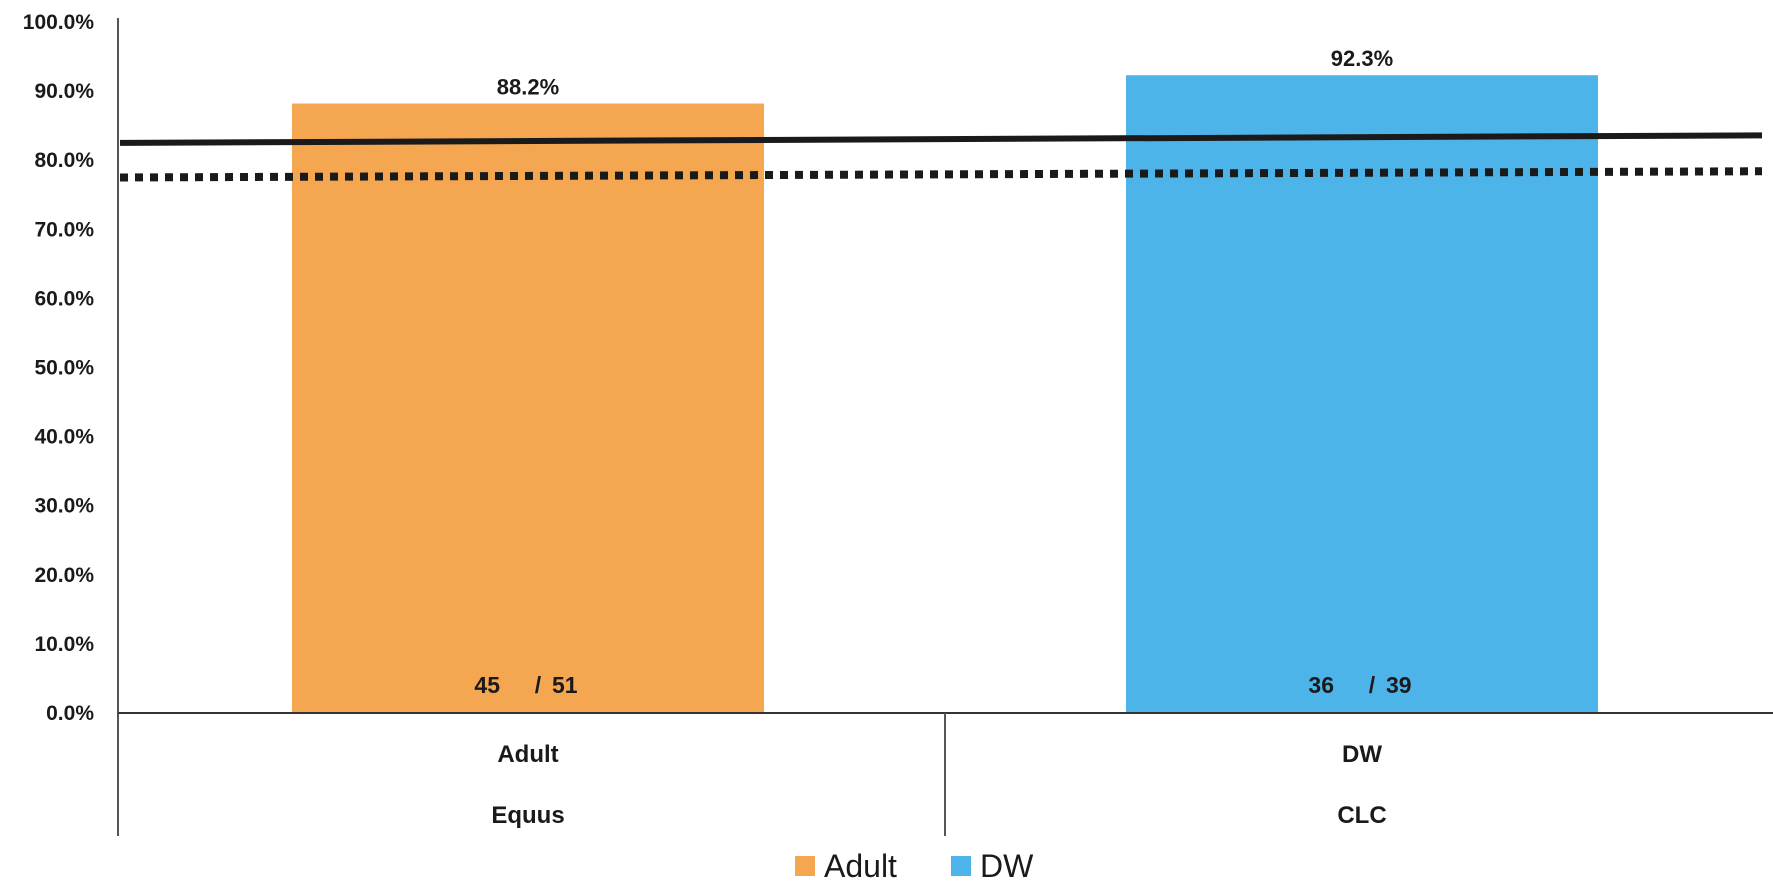 Image resolution: width=1773 pixels, height=895 pixels. I want to click on y-tick-label: 100.0%, so click(59, 22).